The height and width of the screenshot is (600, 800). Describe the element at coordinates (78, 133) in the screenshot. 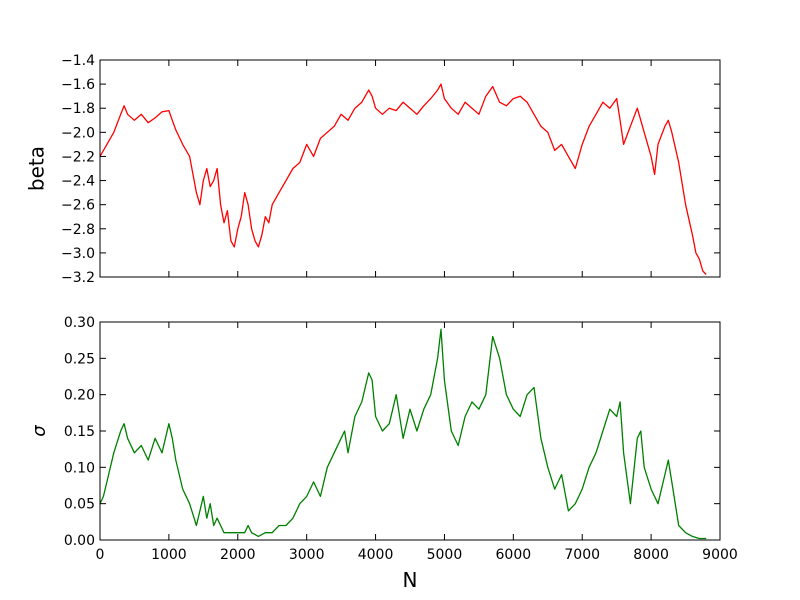

I see `top-y-tick-label: −2.0` at that location.